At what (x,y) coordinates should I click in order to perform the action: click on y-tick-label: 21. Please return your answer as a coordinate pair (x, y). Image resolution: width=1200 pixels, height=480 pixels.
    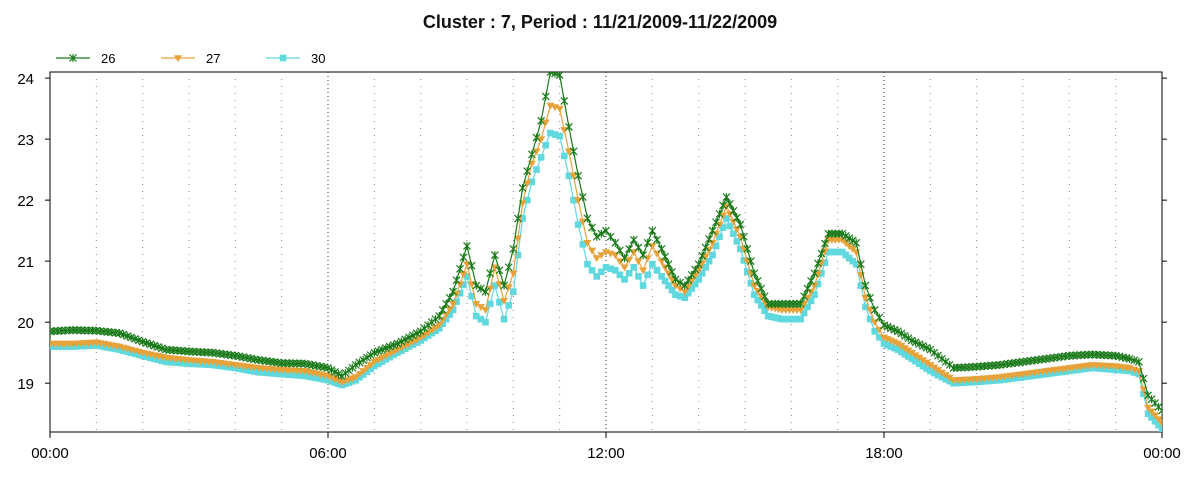
    Looking at the image, I should click on (25, 262).